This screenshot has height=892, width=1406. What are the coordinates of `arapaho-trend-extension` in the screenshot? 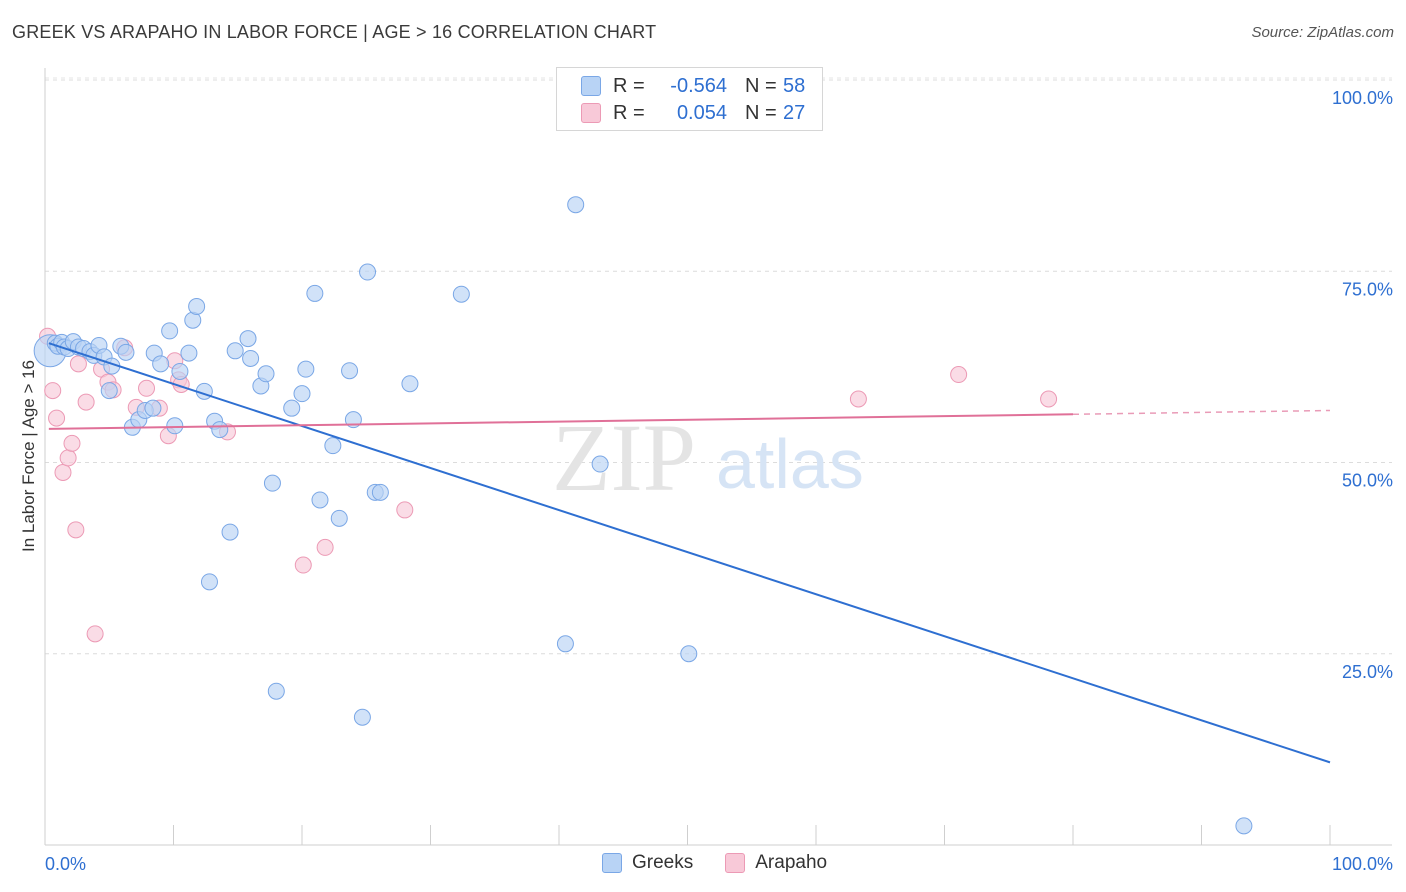 It's located at (1201, 412).